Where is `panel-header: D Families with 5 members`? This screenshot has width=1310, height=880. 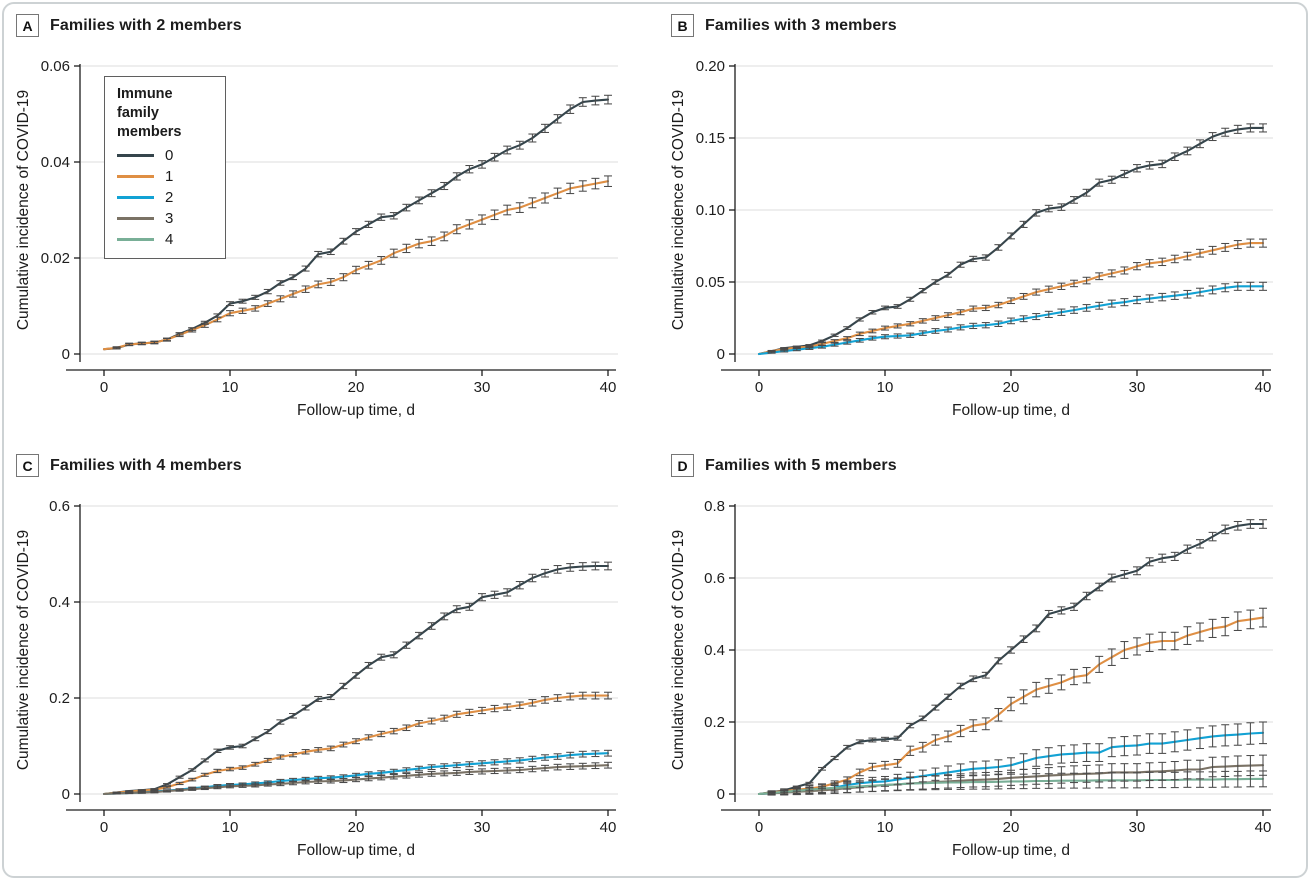 panel-header: D Families with 5 members is located at coordinates (784, 465).